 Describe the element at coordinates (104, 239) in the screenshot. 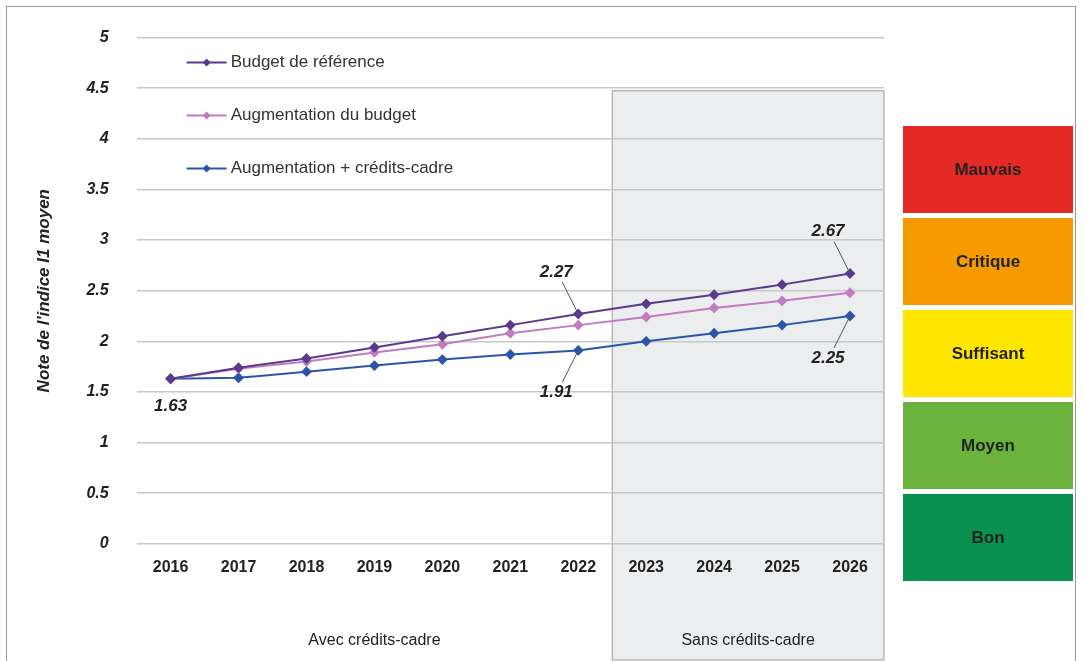

I see `y-tick-label: 3` at that location.